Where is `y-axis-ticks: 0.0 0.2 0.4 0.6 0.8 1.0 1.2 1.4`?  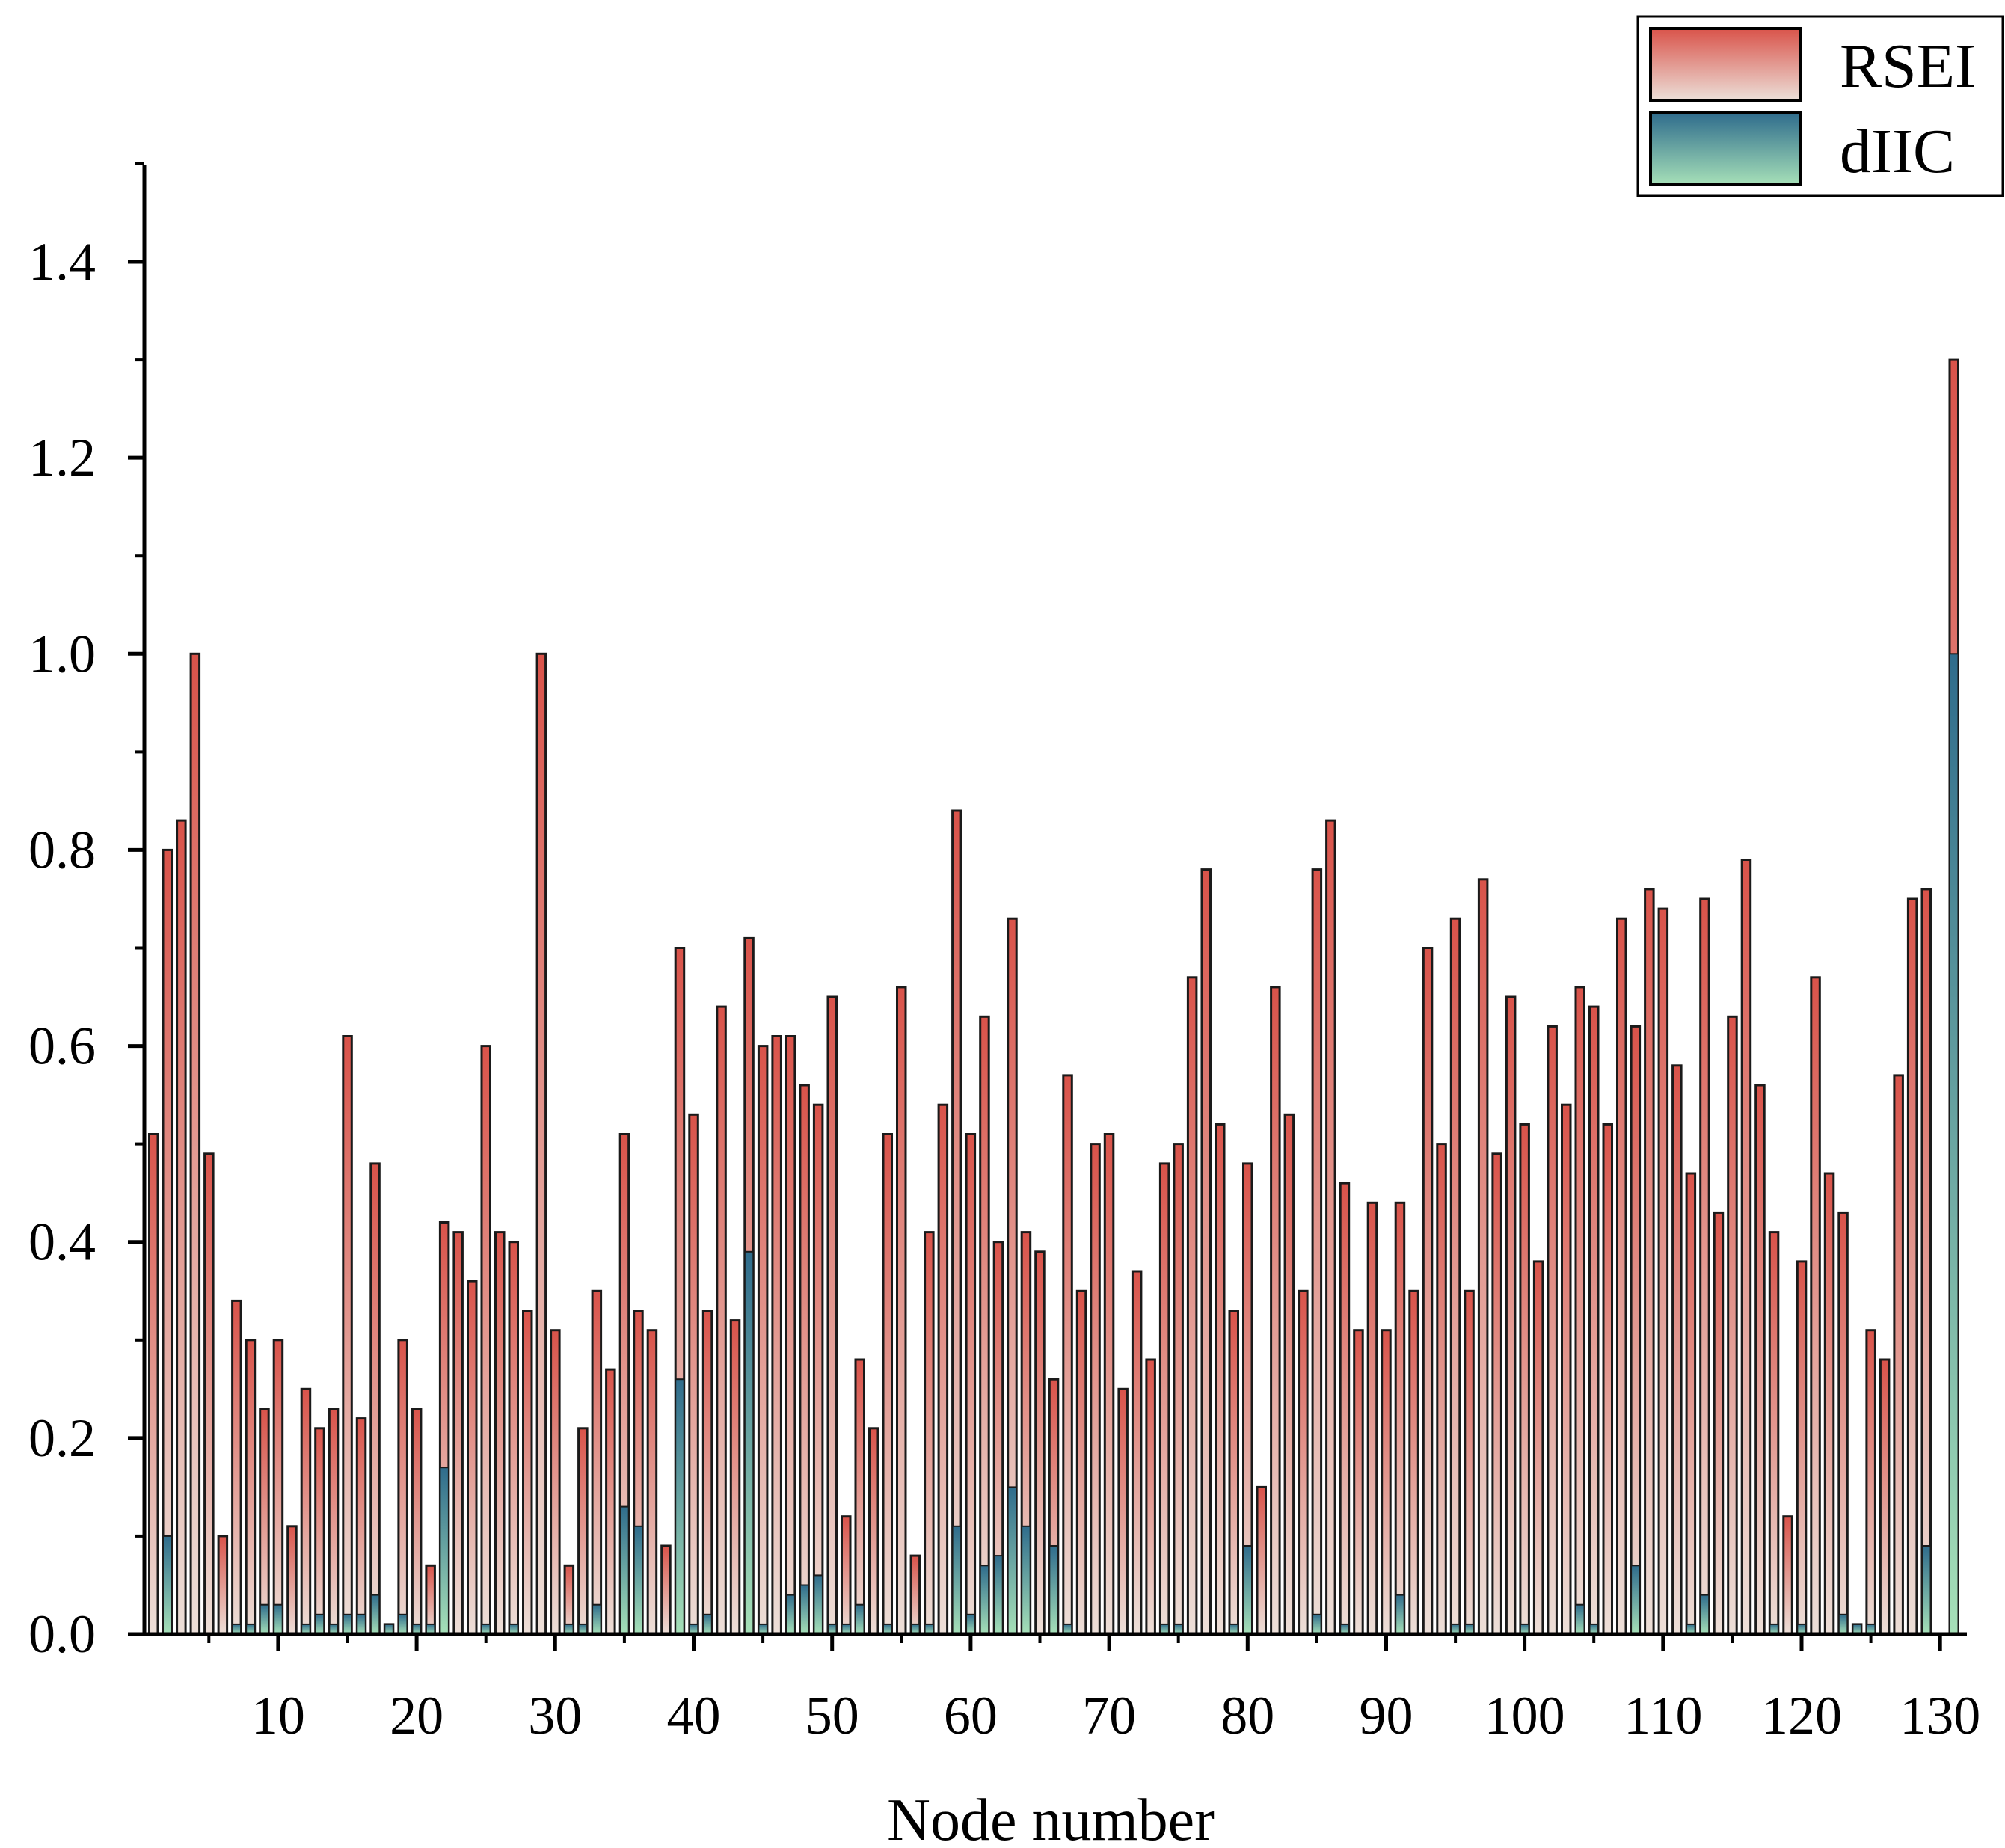
y-axis-ticks: 0.0 0.2 0.4 0.6 0.8 1.0 1.2 1.4 is located at coordinates (86, 913).